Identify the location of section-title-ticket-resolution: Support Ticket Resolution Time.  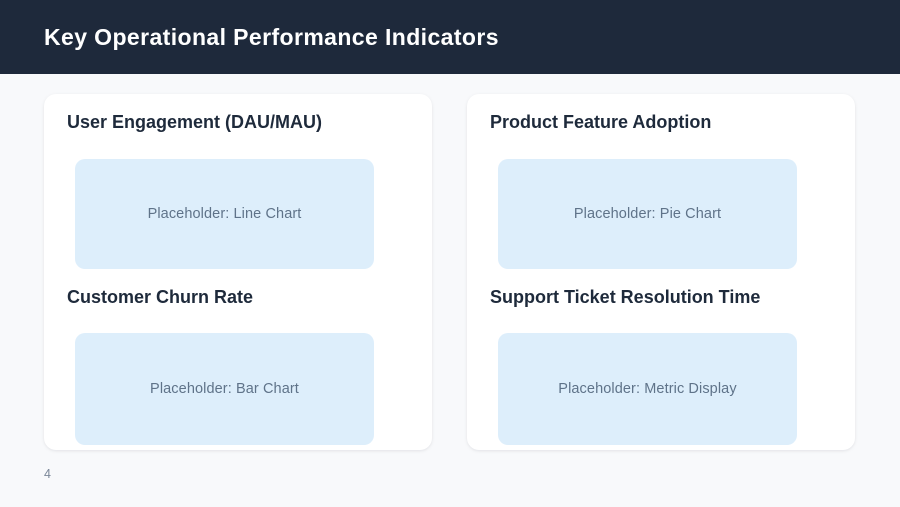
(625, 297).